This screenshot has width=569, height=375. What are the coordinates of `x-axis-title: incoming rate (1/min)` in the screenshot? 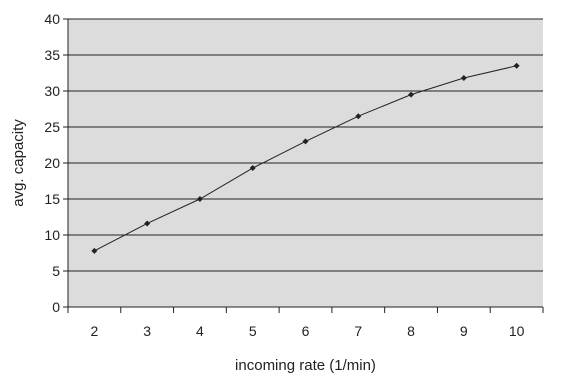 It's located at (305, 365).